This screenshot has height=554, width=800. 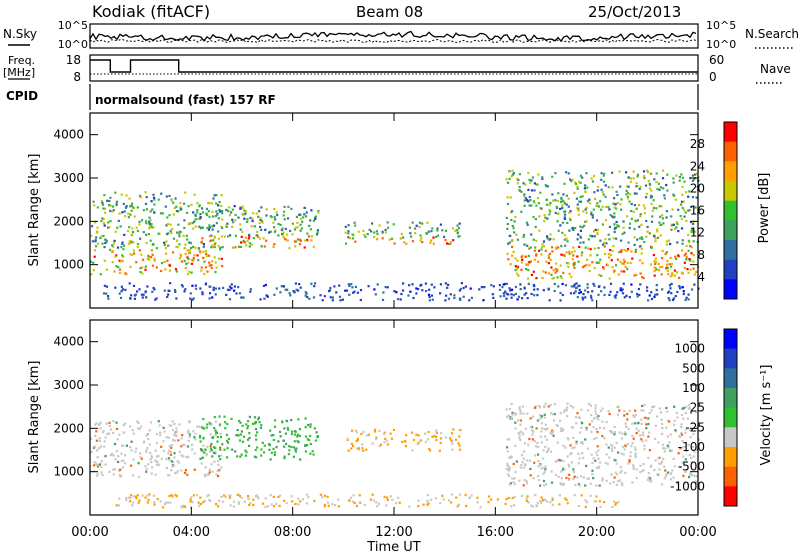 I want to click on velocity-ylabel: Slant Range [km], so click(x=34, y=417).